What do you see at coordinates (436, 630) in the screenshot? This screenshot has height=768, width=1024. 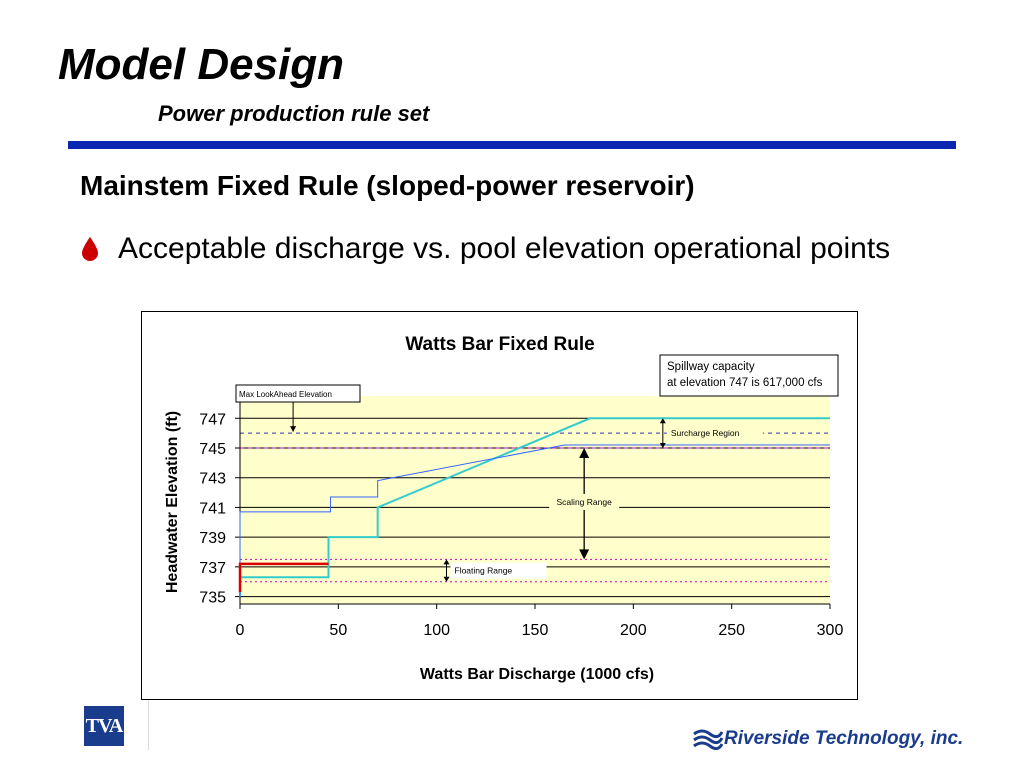 I see `x-tick-label: 100` at bounding box center [436, 630].